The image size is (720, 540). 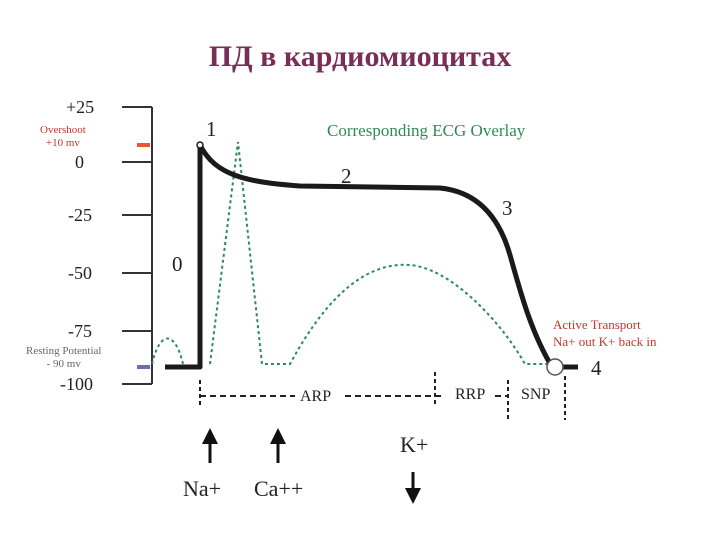 I want to click on y-tick-minus25: -25, so click(x=80, y=215).